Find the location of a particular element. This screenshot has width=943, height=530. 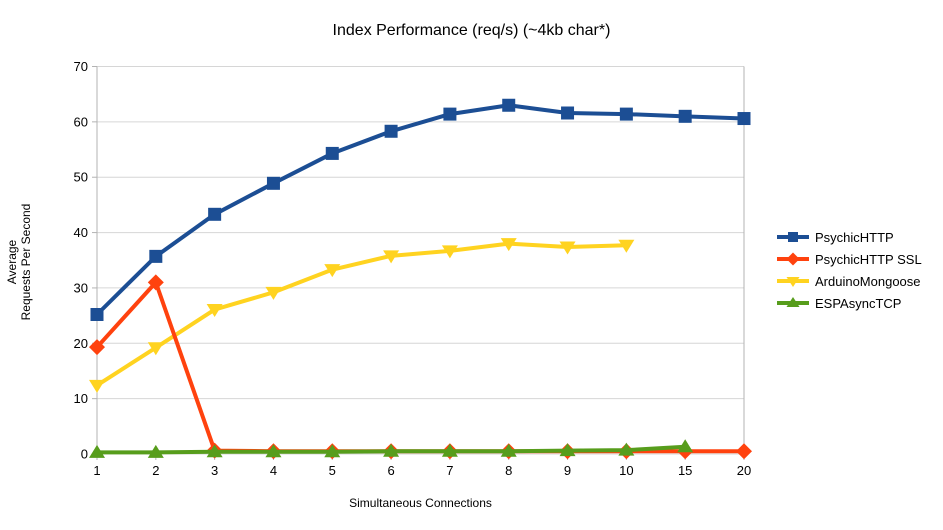

x-tick-label: 10 is located at coordinates (626, 470).